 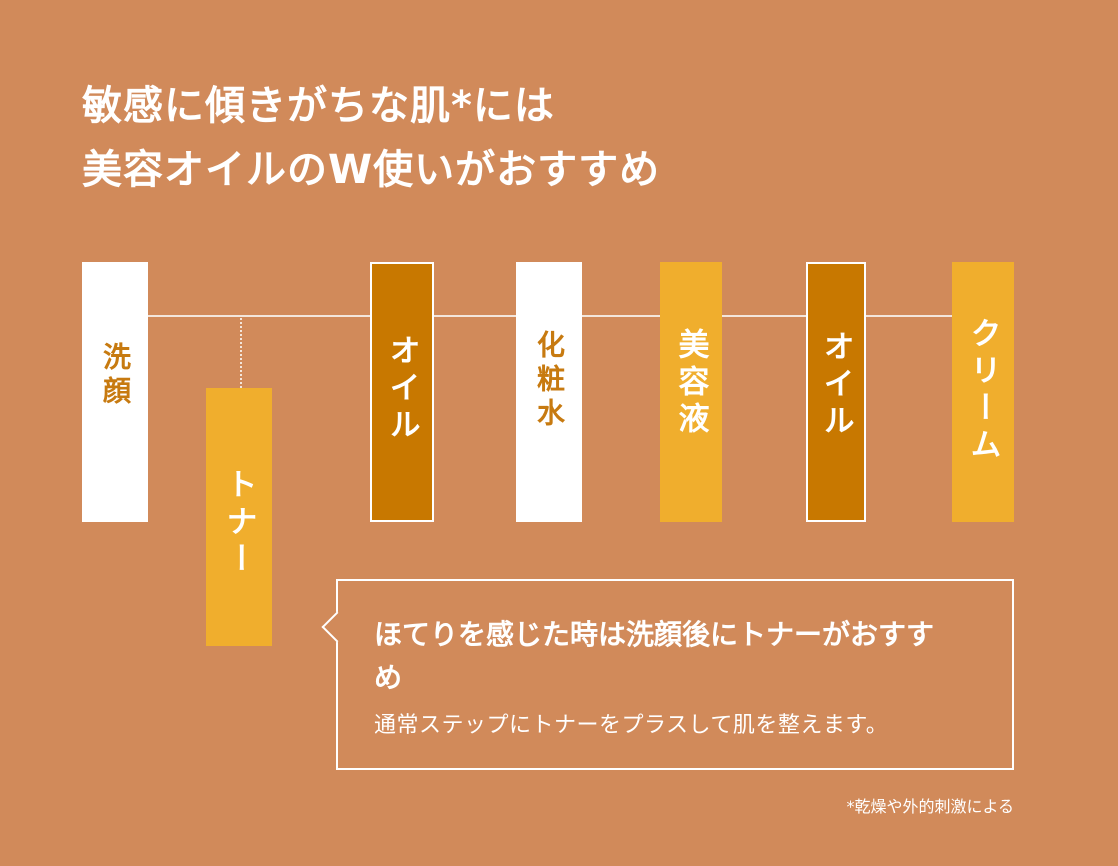 I want to click on step-toner: トナー, so click(x=239, y=517).